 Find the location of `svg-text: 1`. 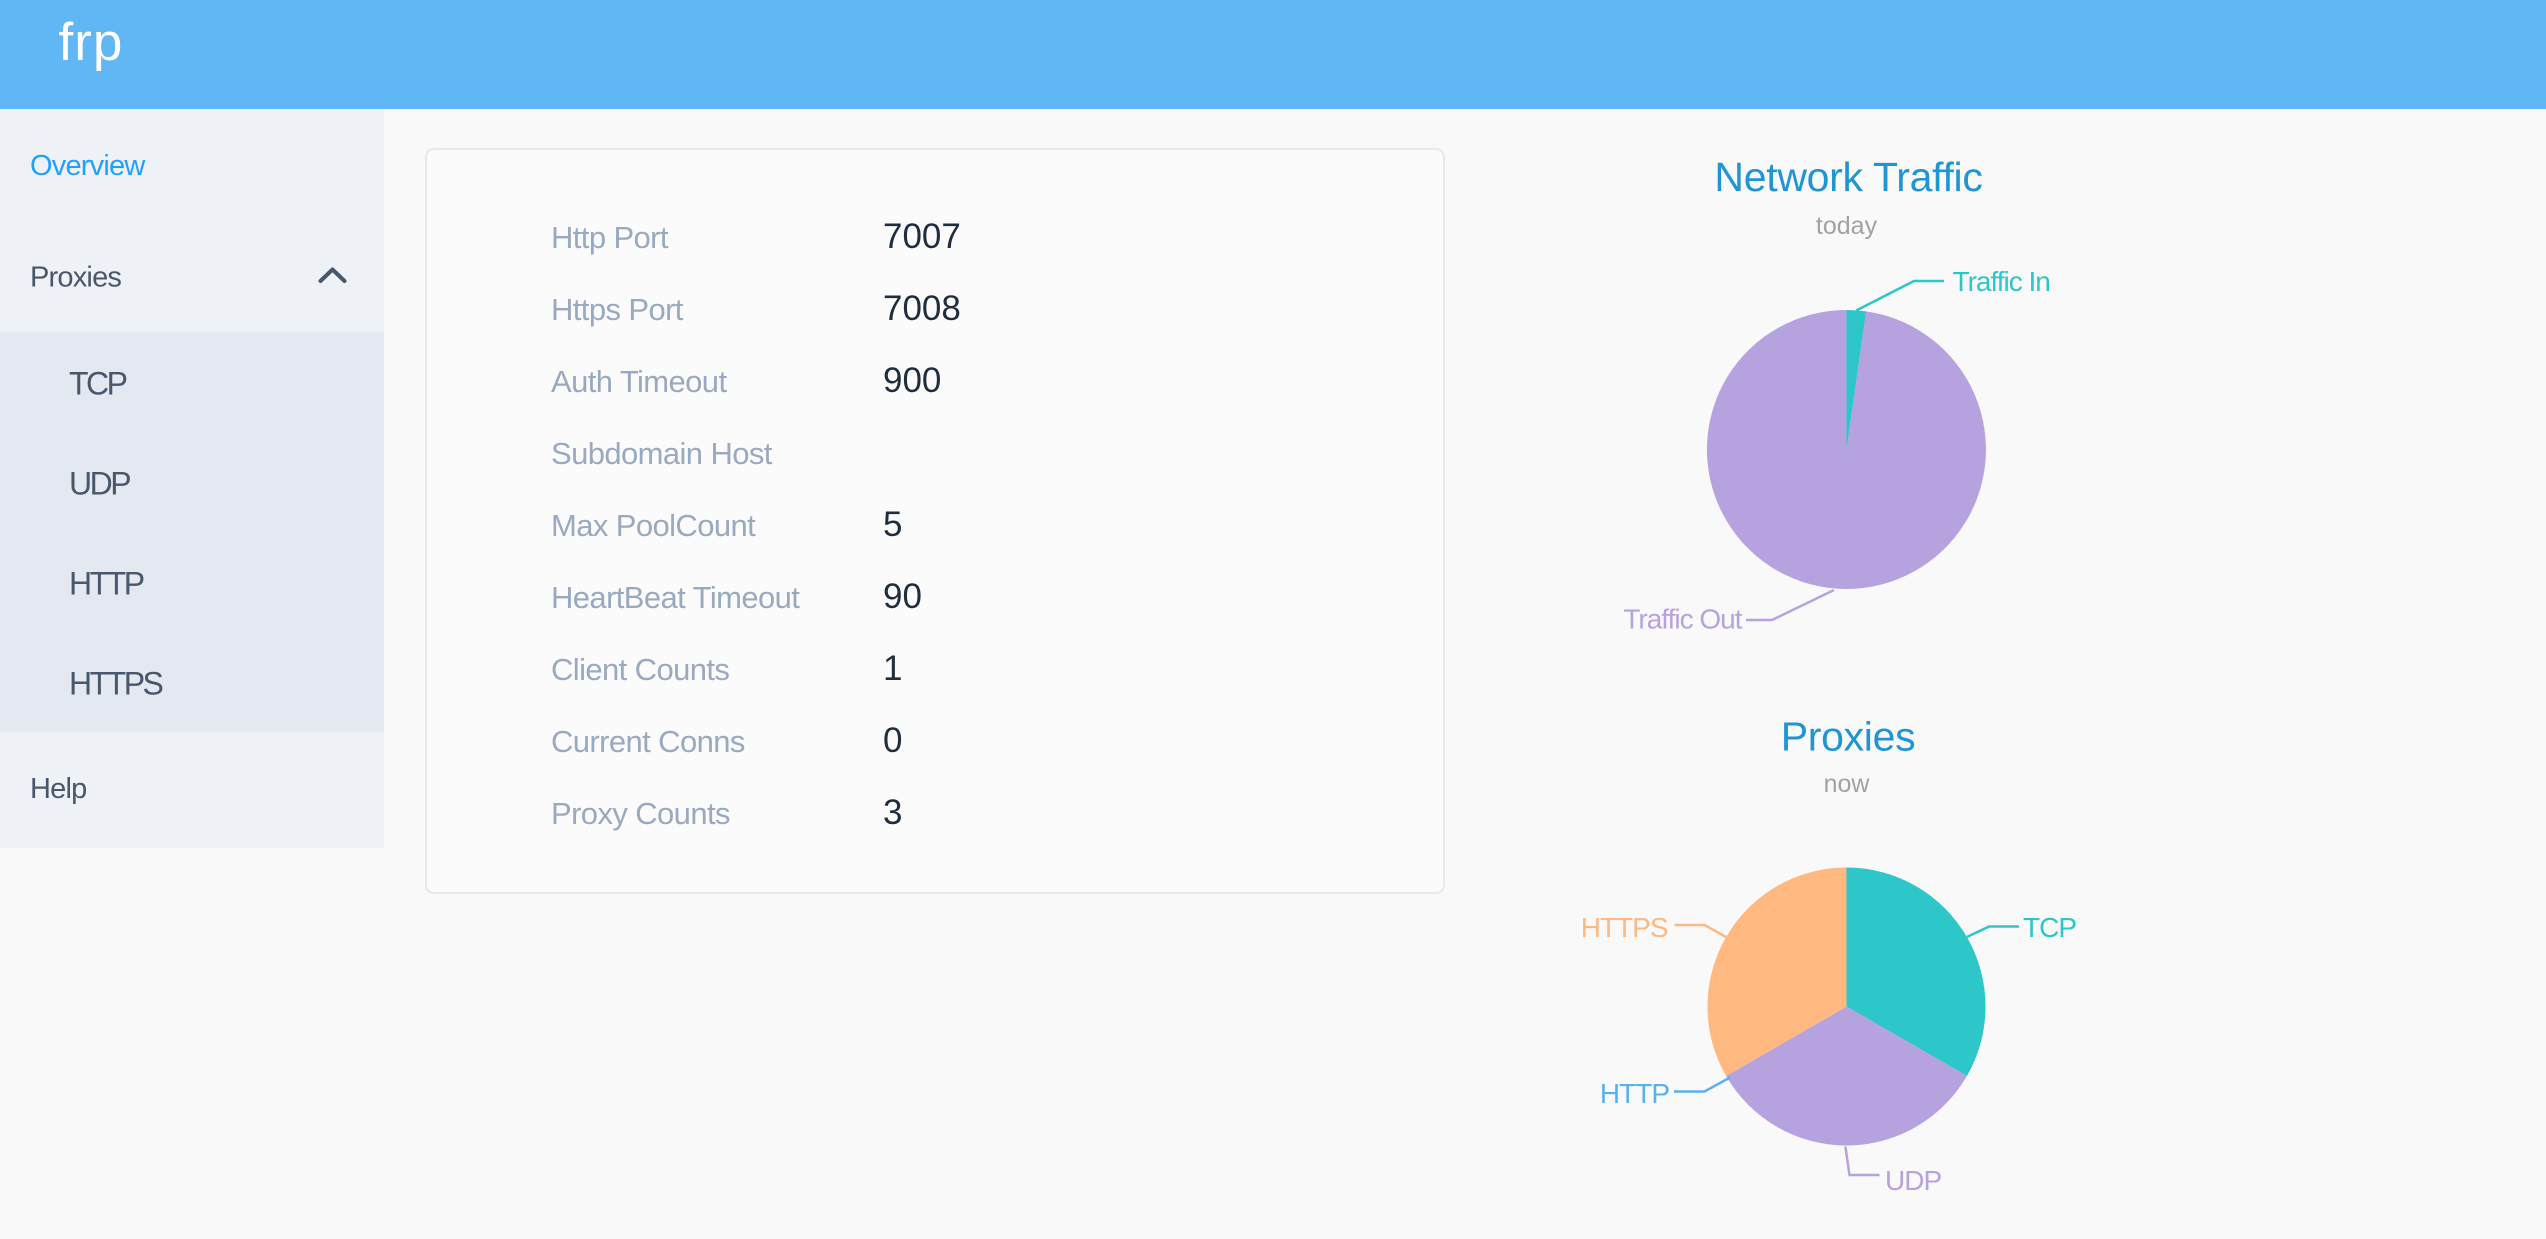

svg-text: 1 is located at coordinates (892, 668).